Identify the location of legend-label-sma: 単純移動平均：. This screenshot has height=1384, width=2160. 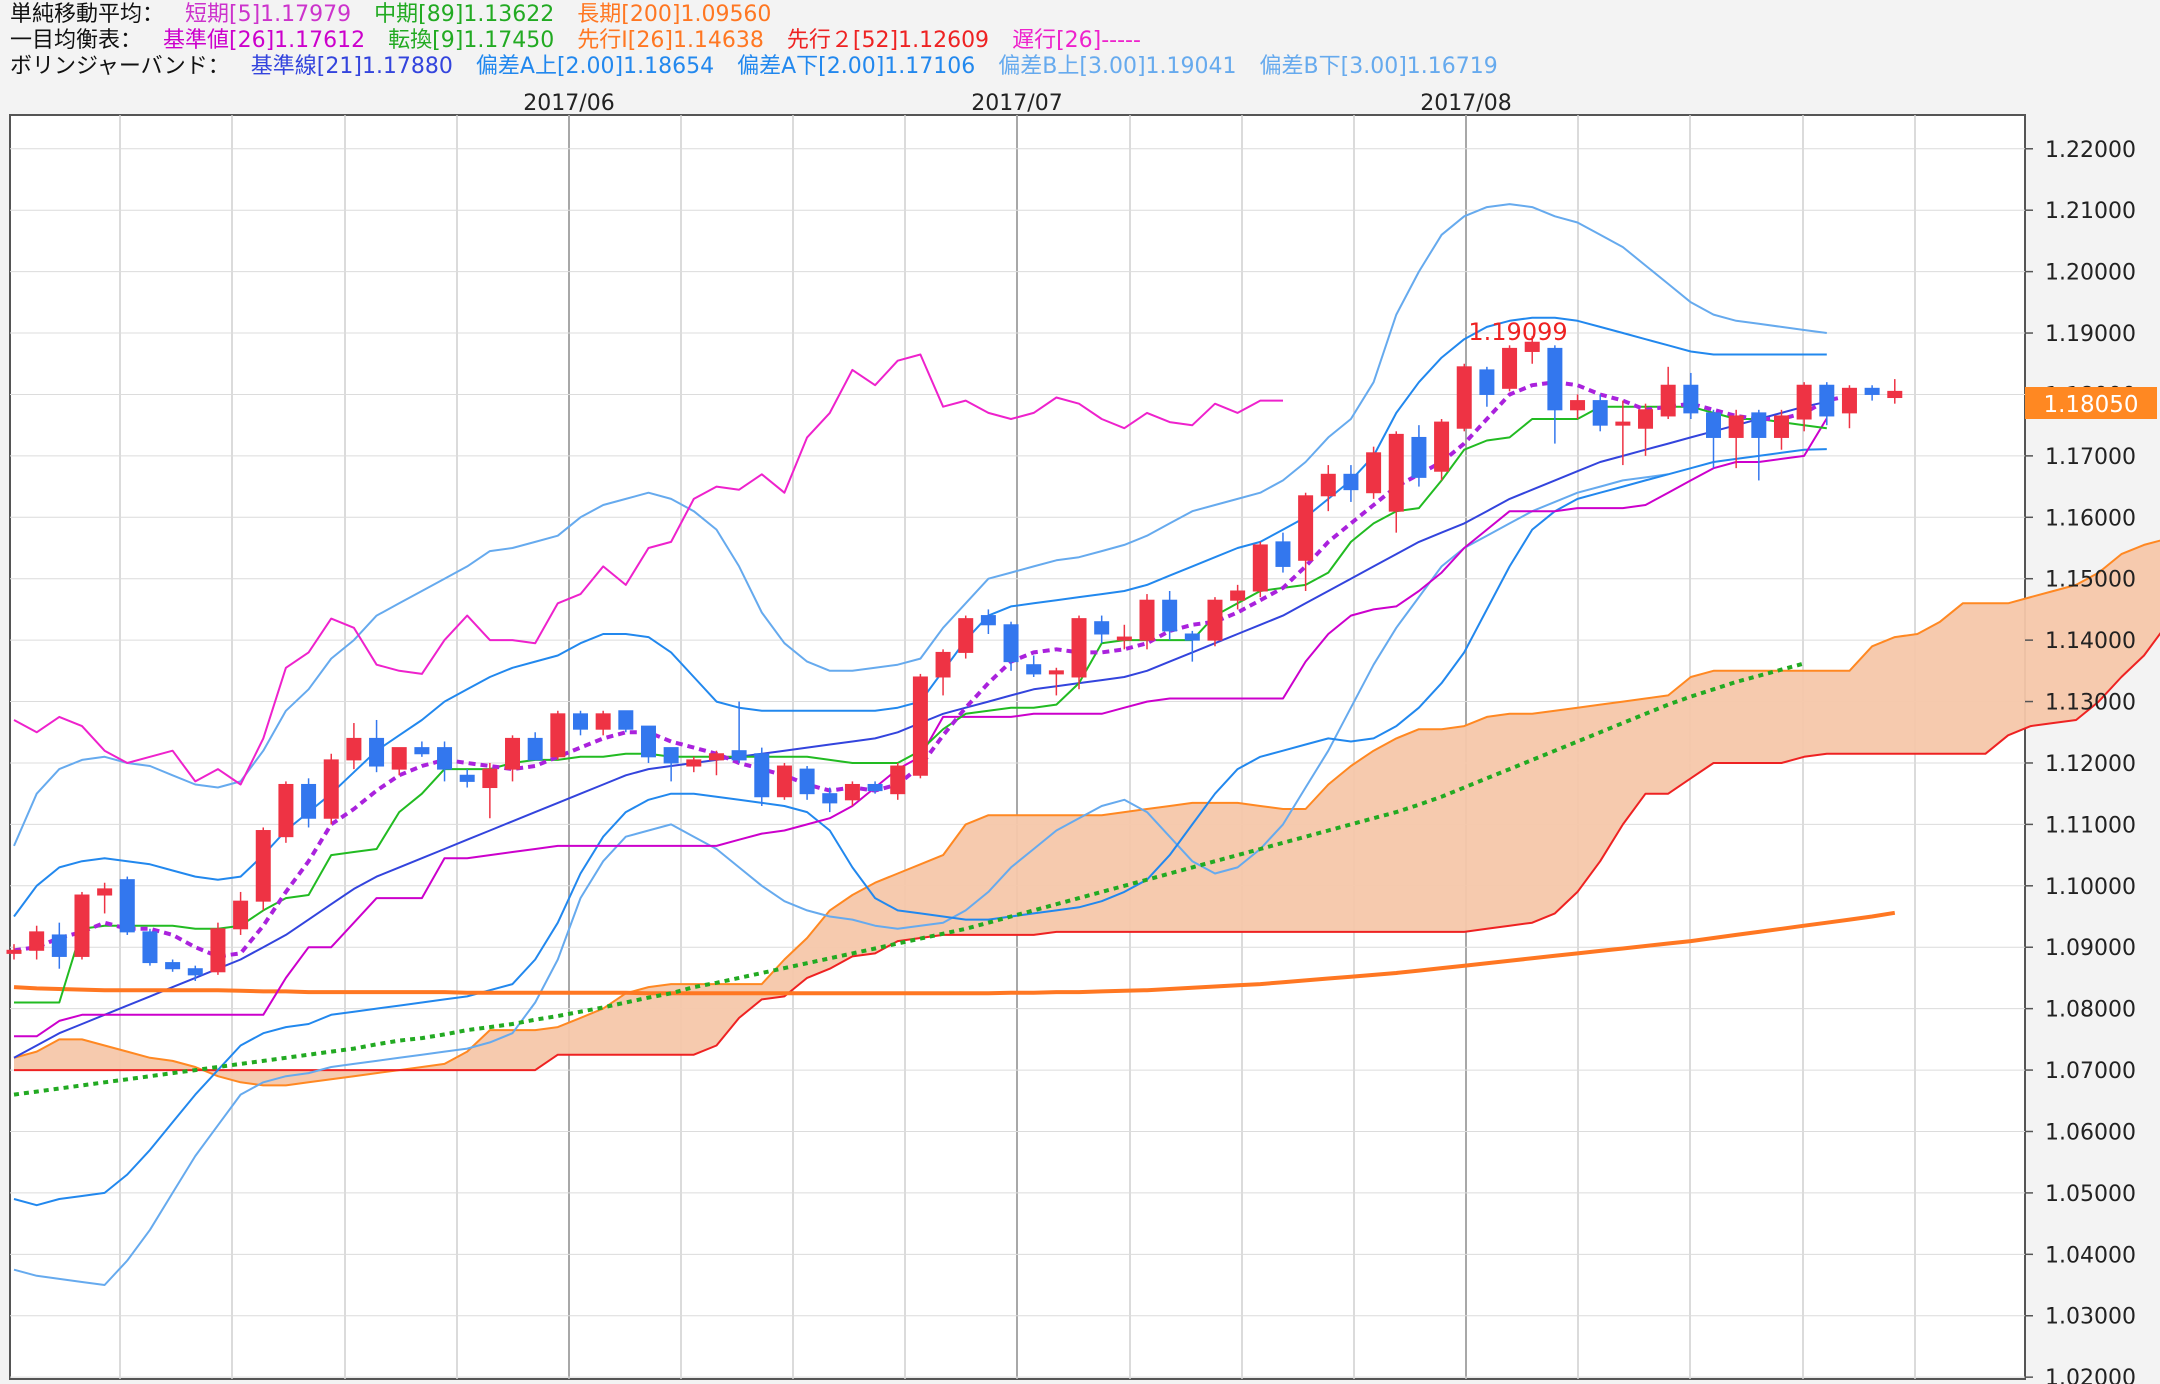
(87, 14).